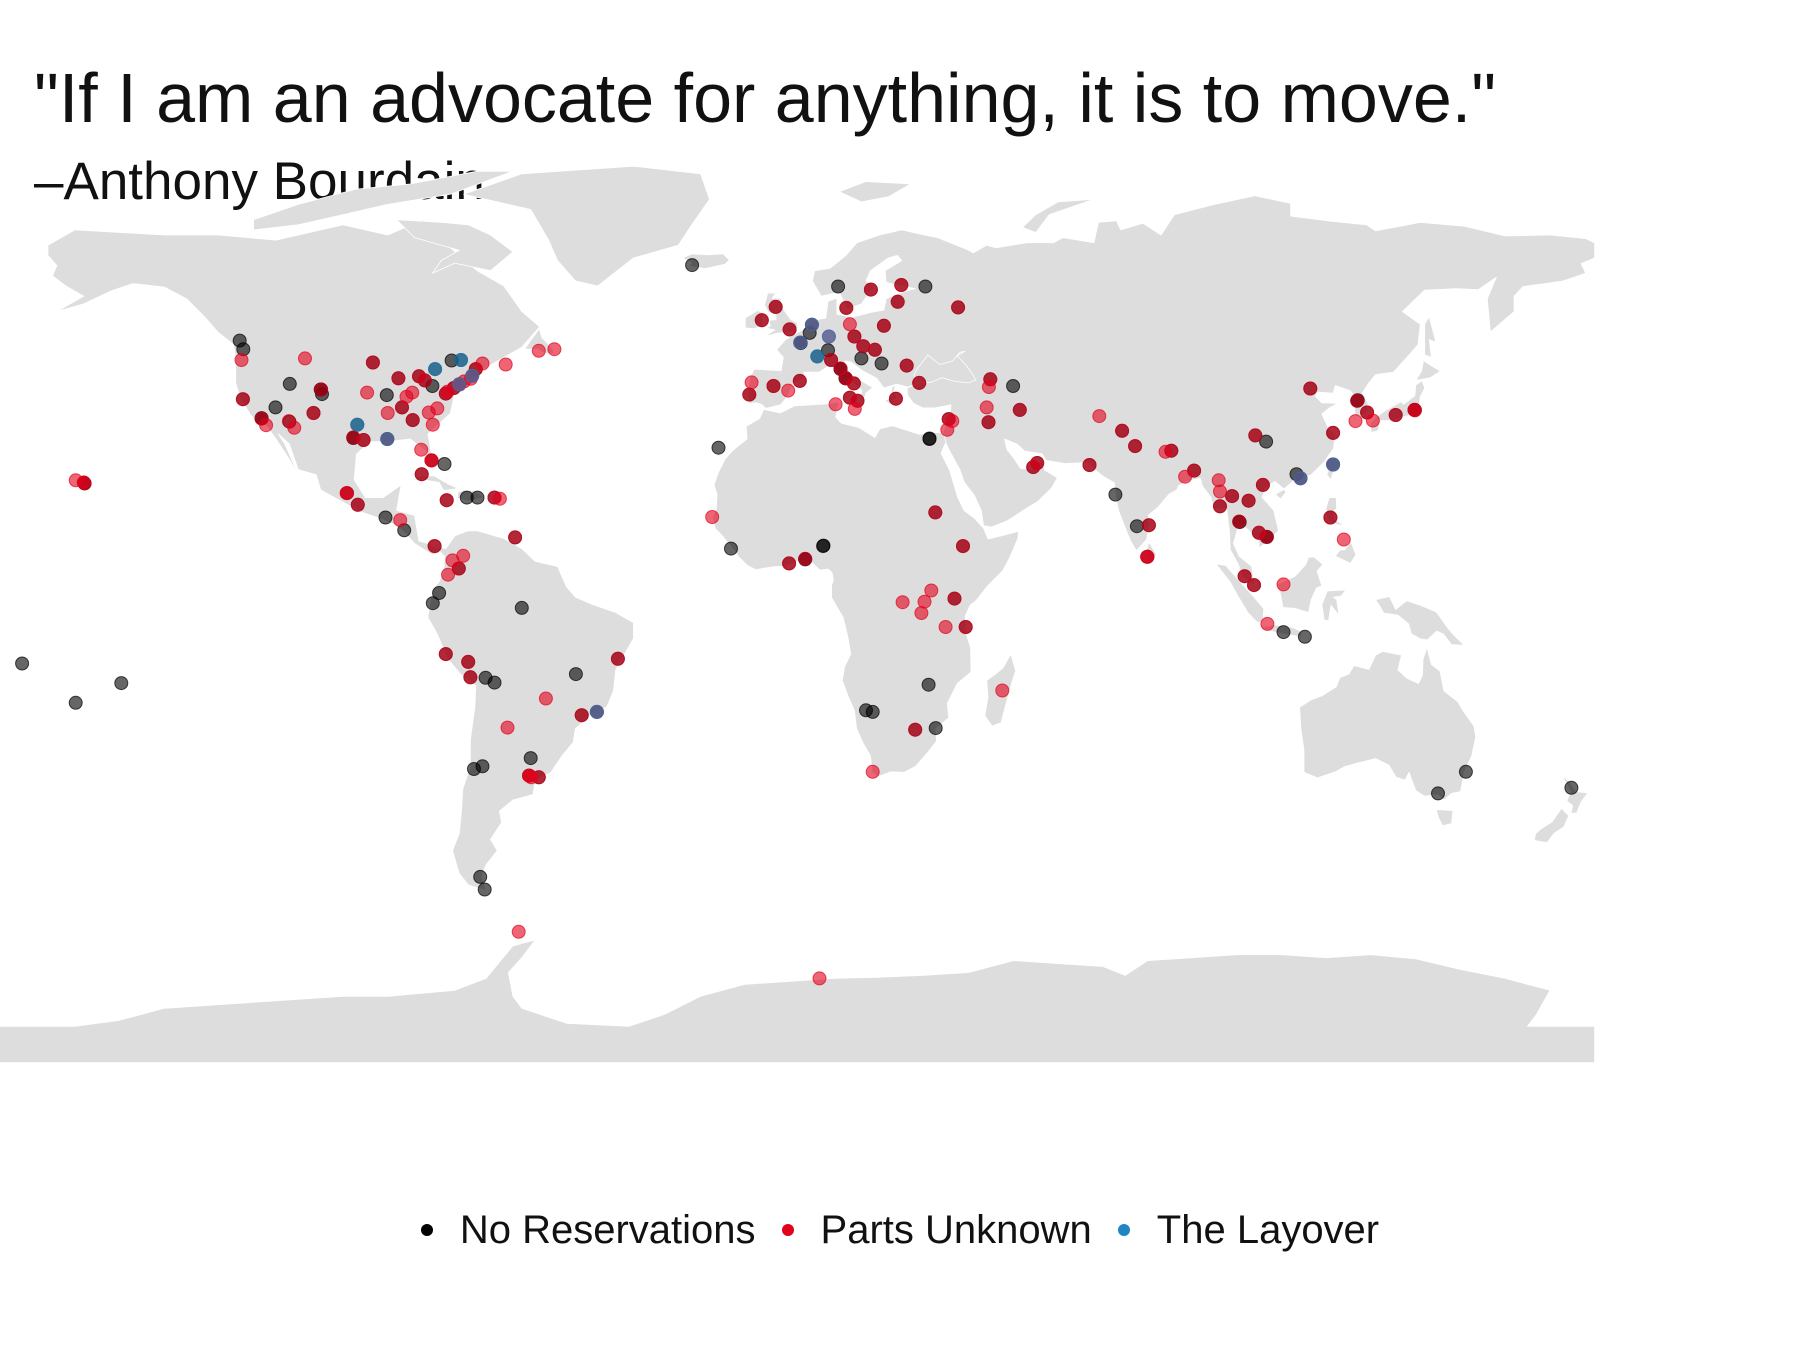 This screenshot has height=1355, width=1800. I want to click on landmass-svalbard, so click(875, 192).